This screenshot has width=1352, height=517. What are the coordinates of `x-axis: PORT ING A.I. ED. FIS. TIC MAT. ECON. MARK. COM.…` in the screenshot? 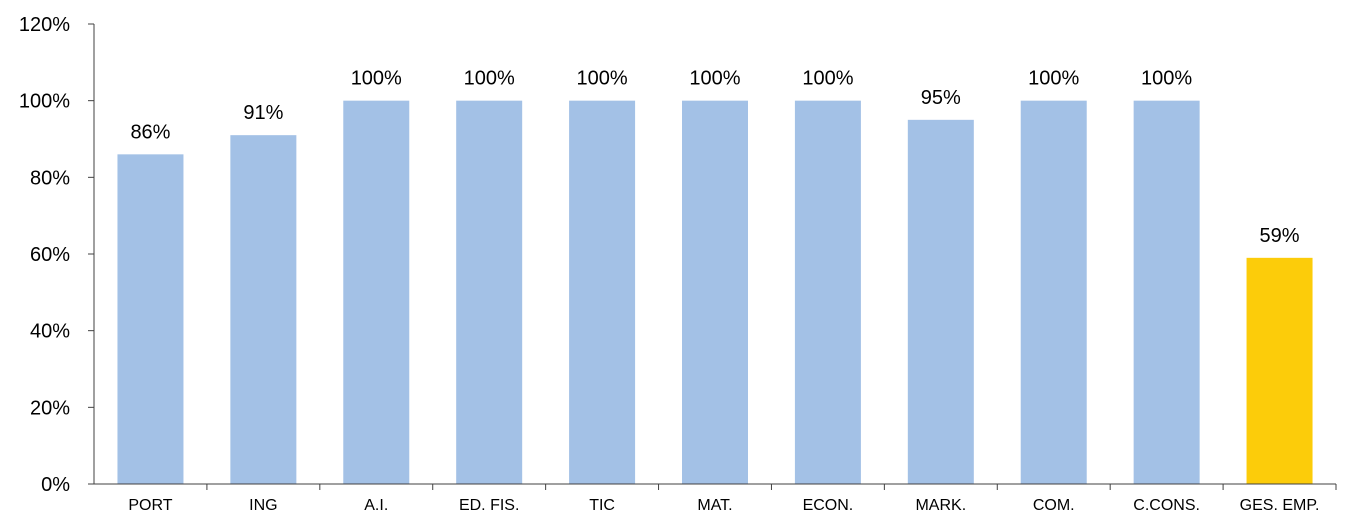 It's located at (715, 498).